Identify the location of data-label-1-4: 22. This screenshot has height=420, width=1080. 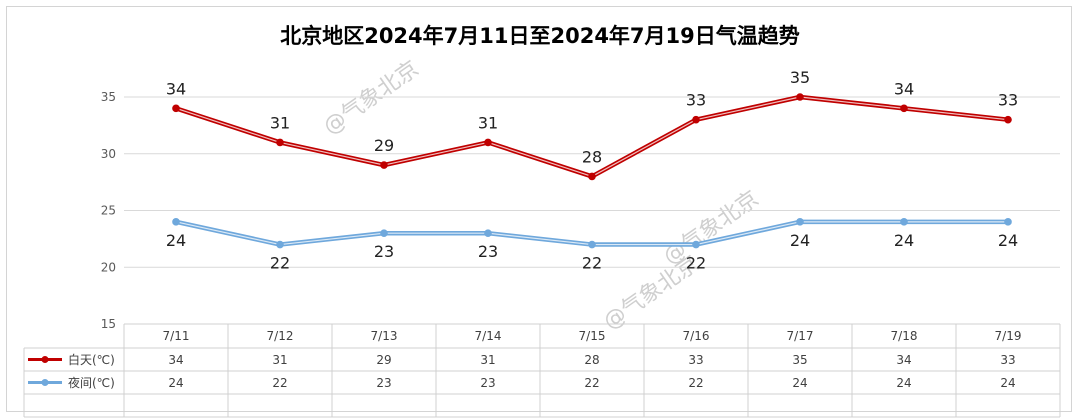
(592, 263).